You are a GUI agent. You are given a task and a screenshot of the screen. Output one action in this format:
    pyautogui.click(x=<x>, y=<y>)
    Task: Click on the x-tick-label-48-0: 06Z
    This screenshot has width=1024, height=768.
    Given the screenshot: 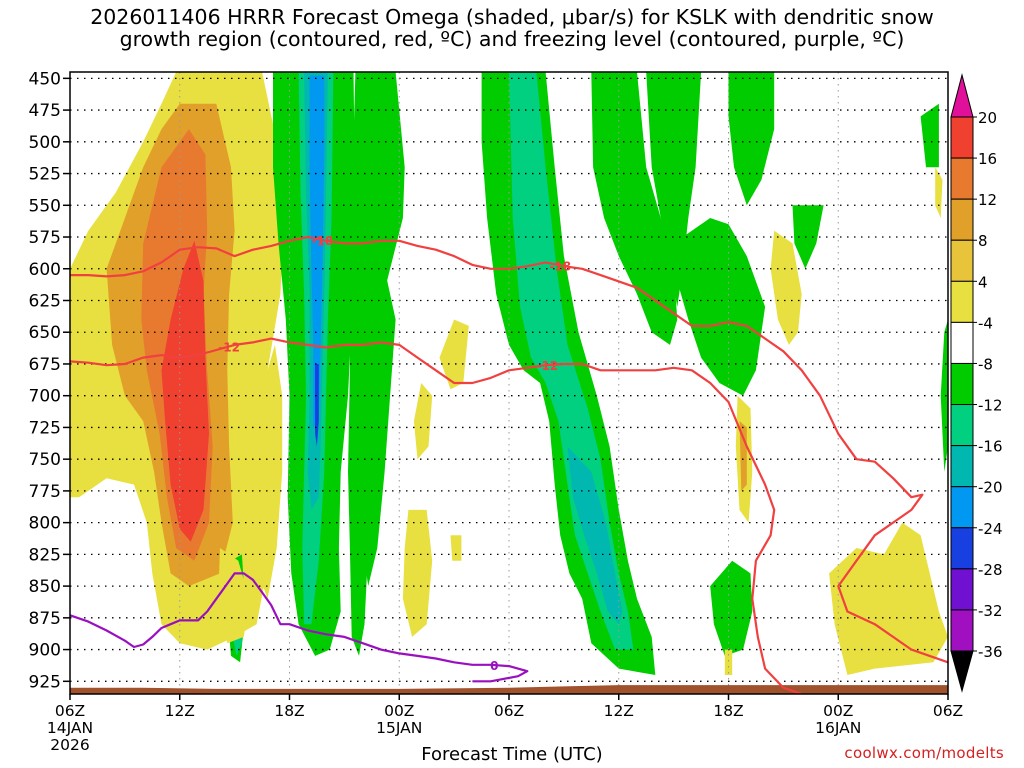 What is the action you would take?
    pyautogui.click(x=948, y=711)
    